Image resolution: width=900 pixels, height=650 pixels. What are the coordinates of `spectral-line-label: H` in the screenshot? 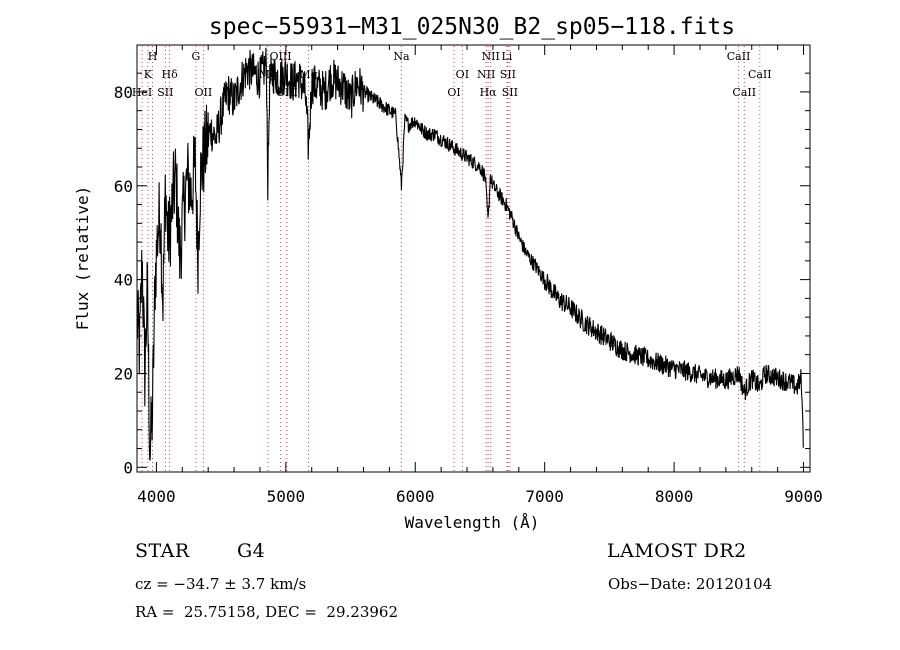 It's located at (153, 56).